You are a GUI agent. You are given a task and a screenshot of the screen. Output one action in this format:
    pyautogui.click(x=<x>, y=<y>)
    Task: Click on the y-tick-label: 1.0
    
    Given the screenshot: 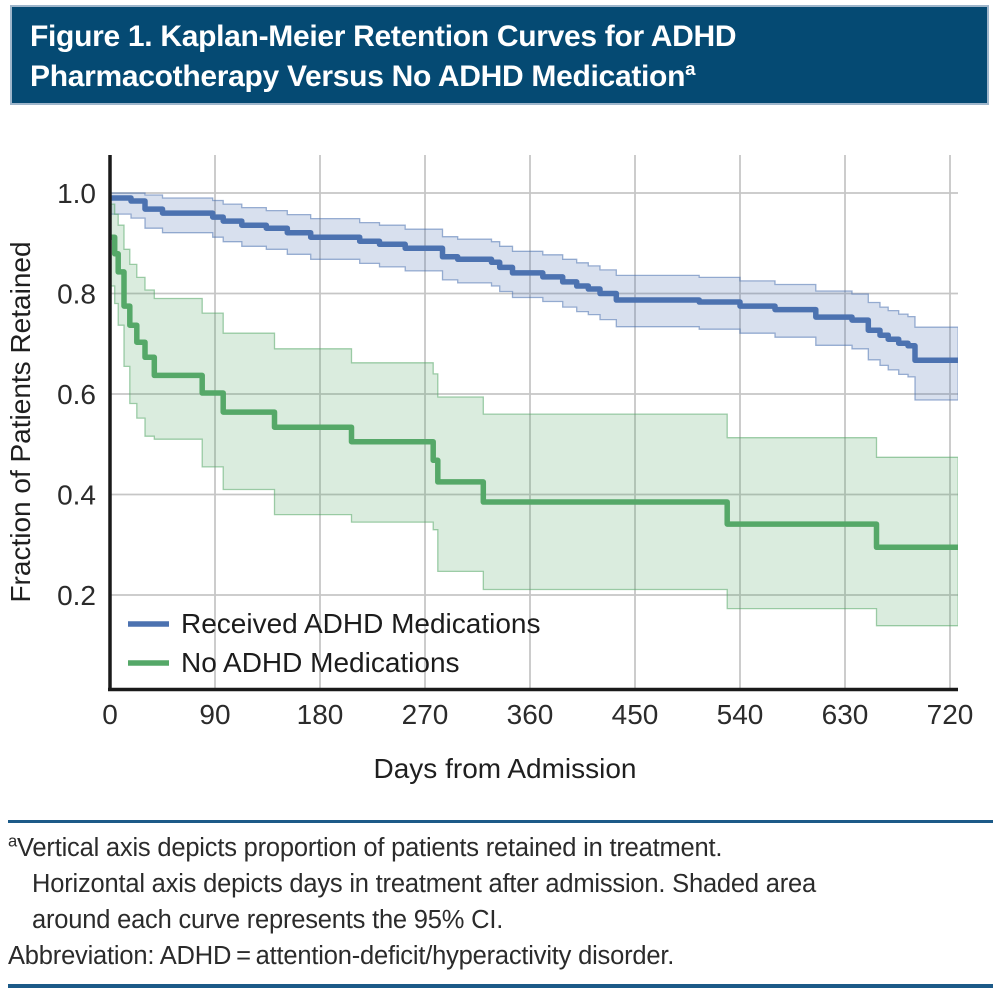 What is the action you would take?
    pyautogui.click(x=76, y=193)
    